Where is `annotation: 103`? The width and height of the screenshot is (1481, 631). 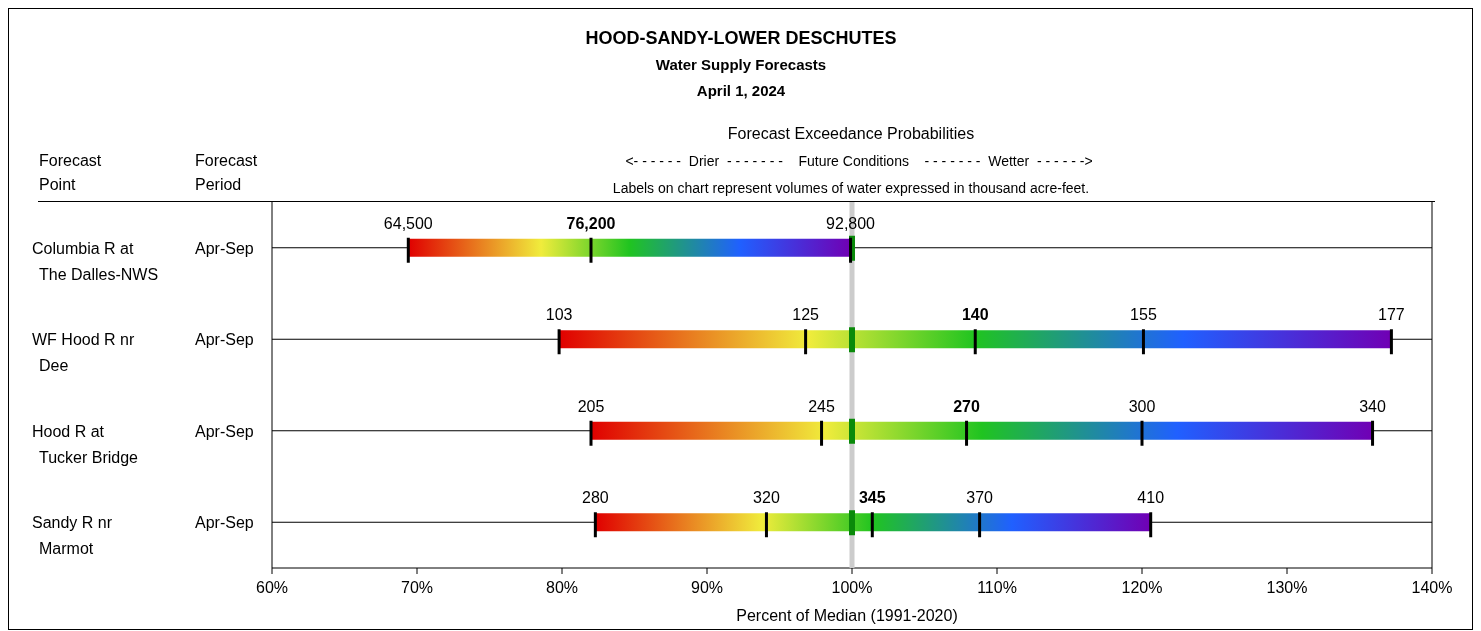 annotation: 103 is located at coordinates (559, 315).